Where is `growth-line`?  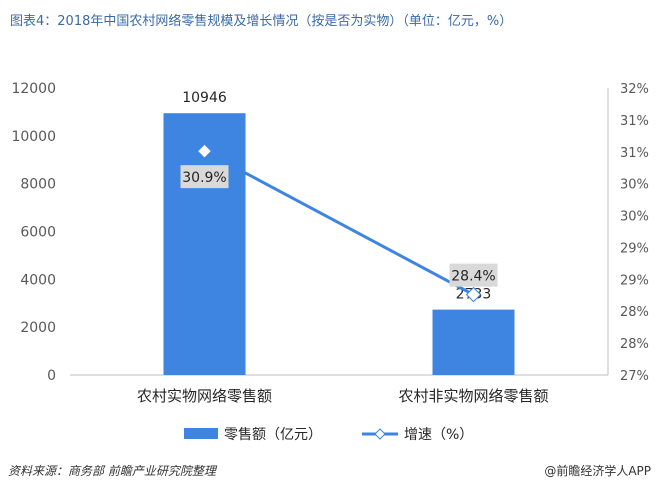 growth-line is located at coordinates (339, 222).